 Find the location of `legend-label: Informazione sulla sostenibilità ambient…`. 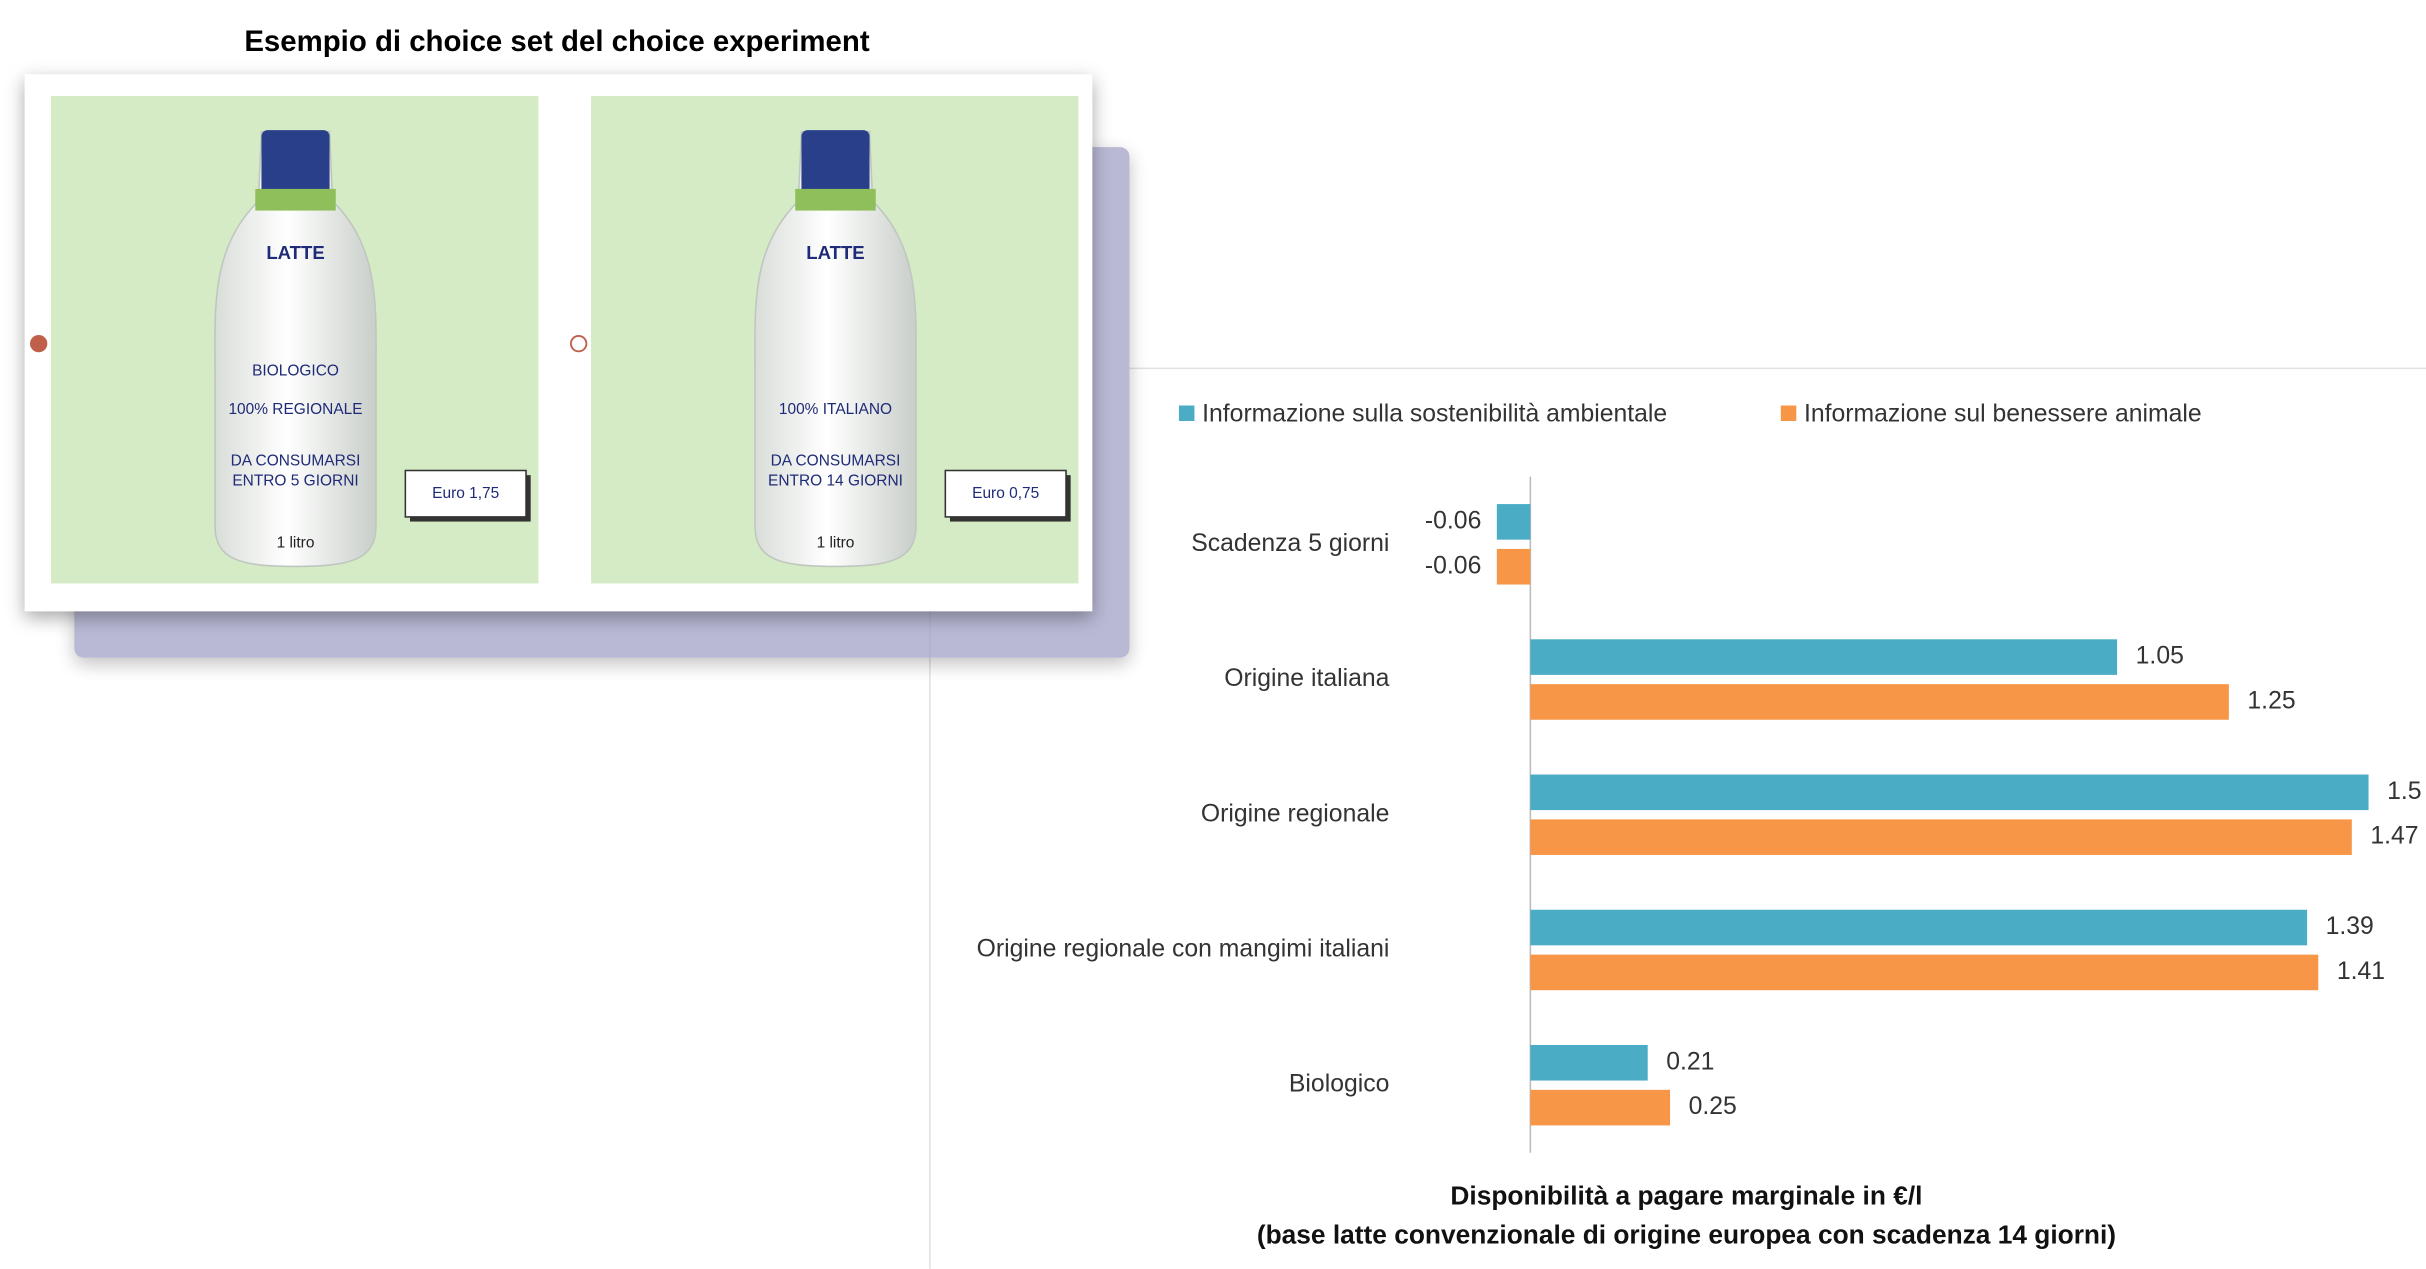

legend-label: Informazione sulla sostenibilità ambient… is located at coordinates (1434, 413).